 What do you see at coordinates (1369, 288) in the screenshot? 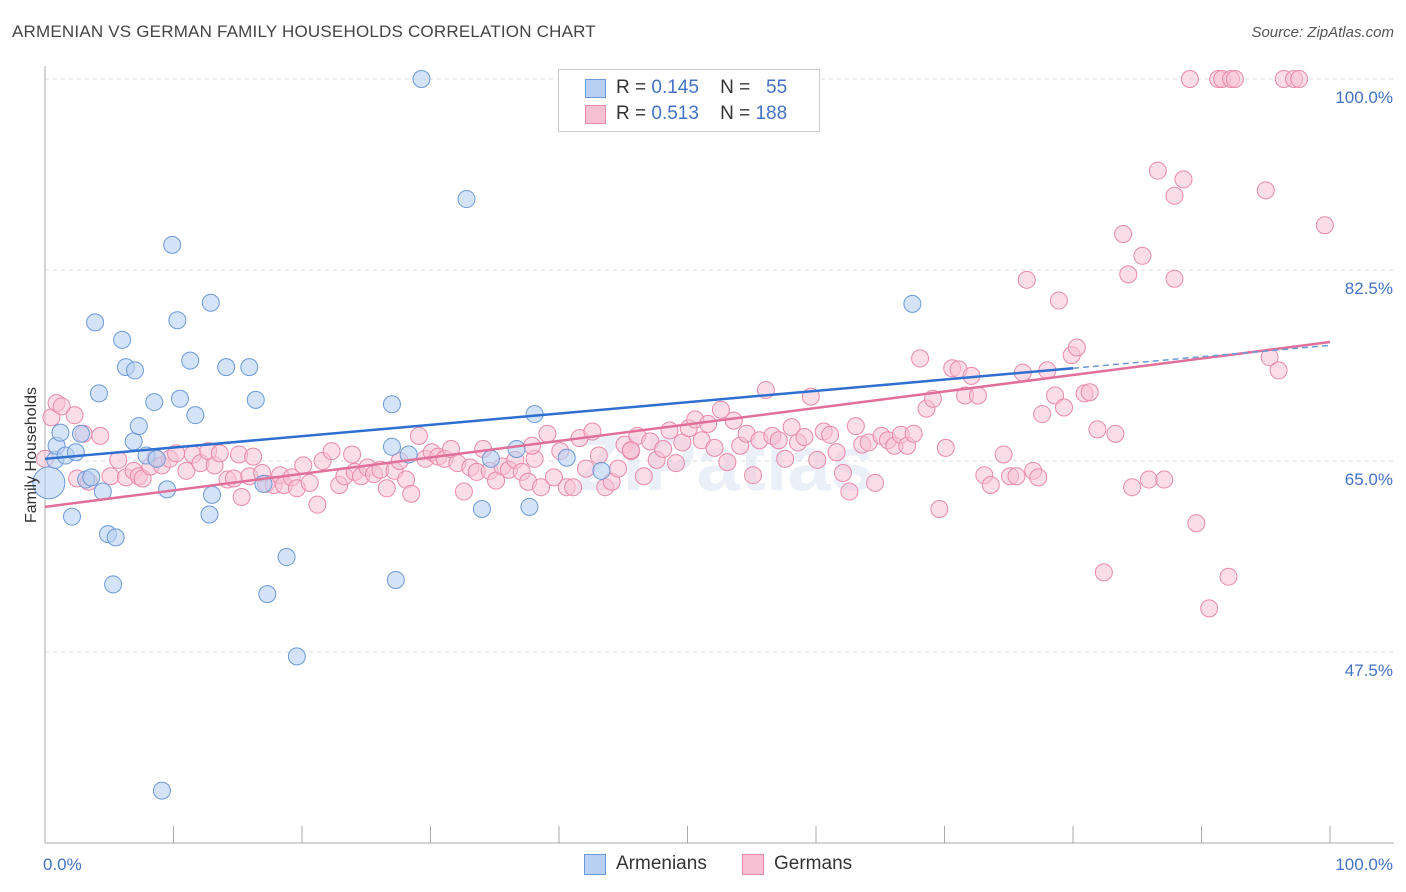
I see `y-tick-label: 82.5%` at bounding box center [1369, 288].